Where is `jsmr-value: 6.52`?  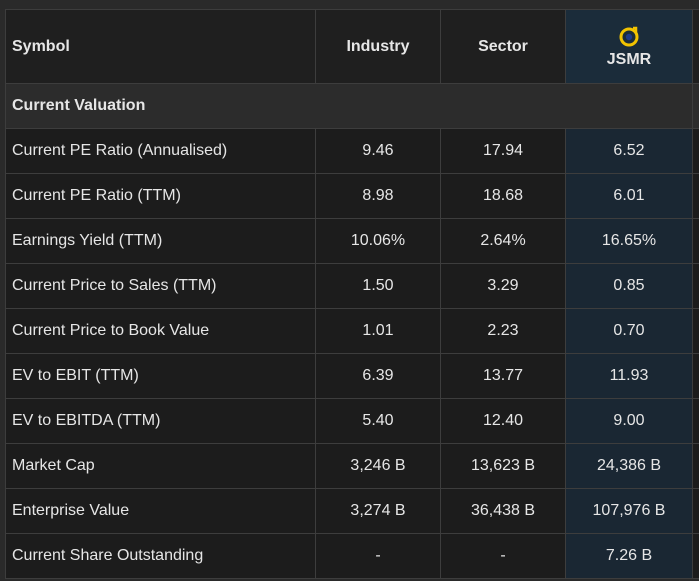
jsmr-value: 6.52 is located at coordinates (629, 151).